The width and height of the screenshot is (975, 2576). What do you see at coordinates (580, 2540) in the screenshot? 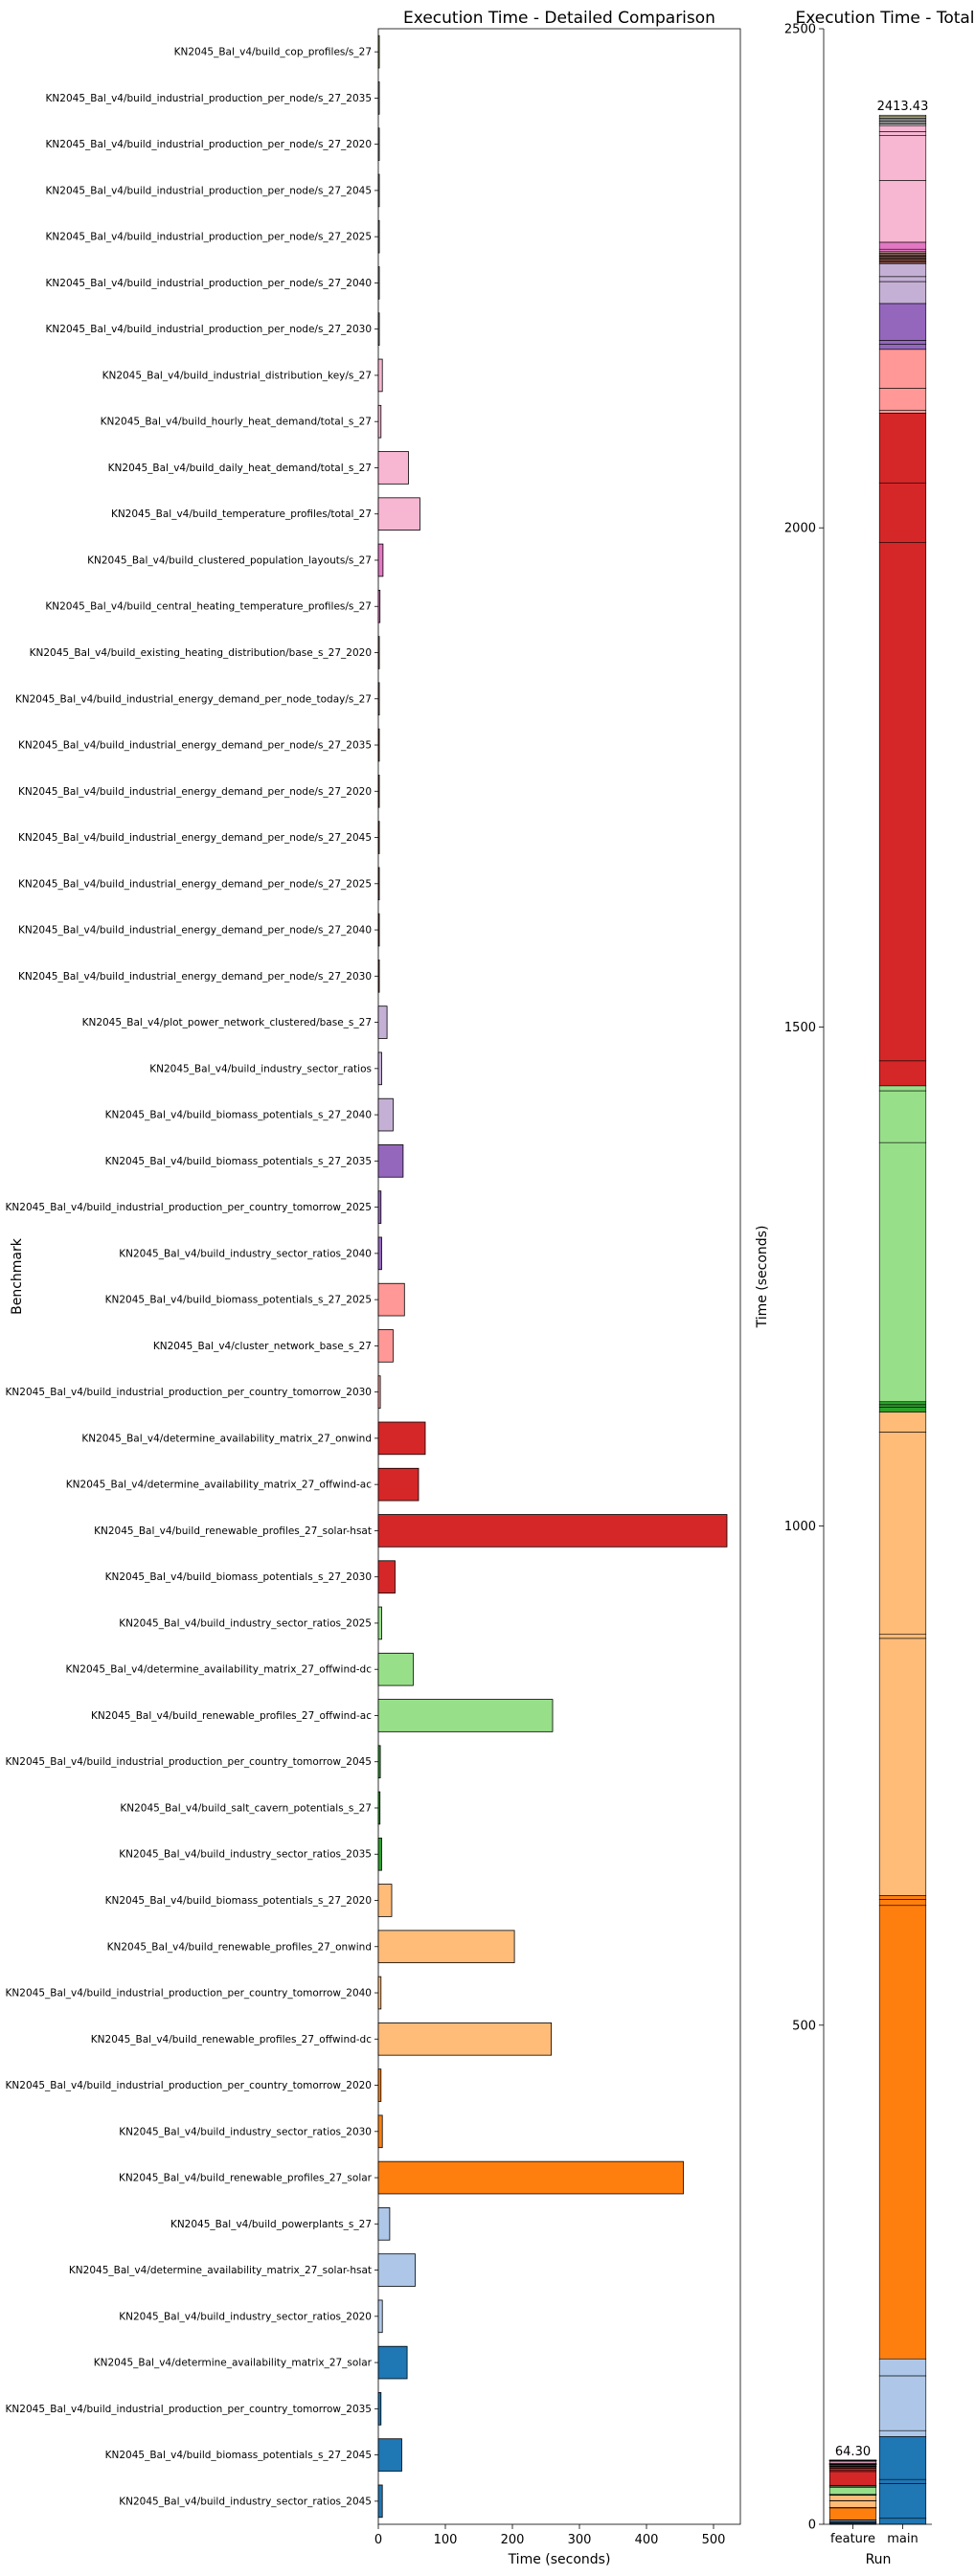
I see `detail-x-tick-label: 300` at bounding box center [580, 2540].